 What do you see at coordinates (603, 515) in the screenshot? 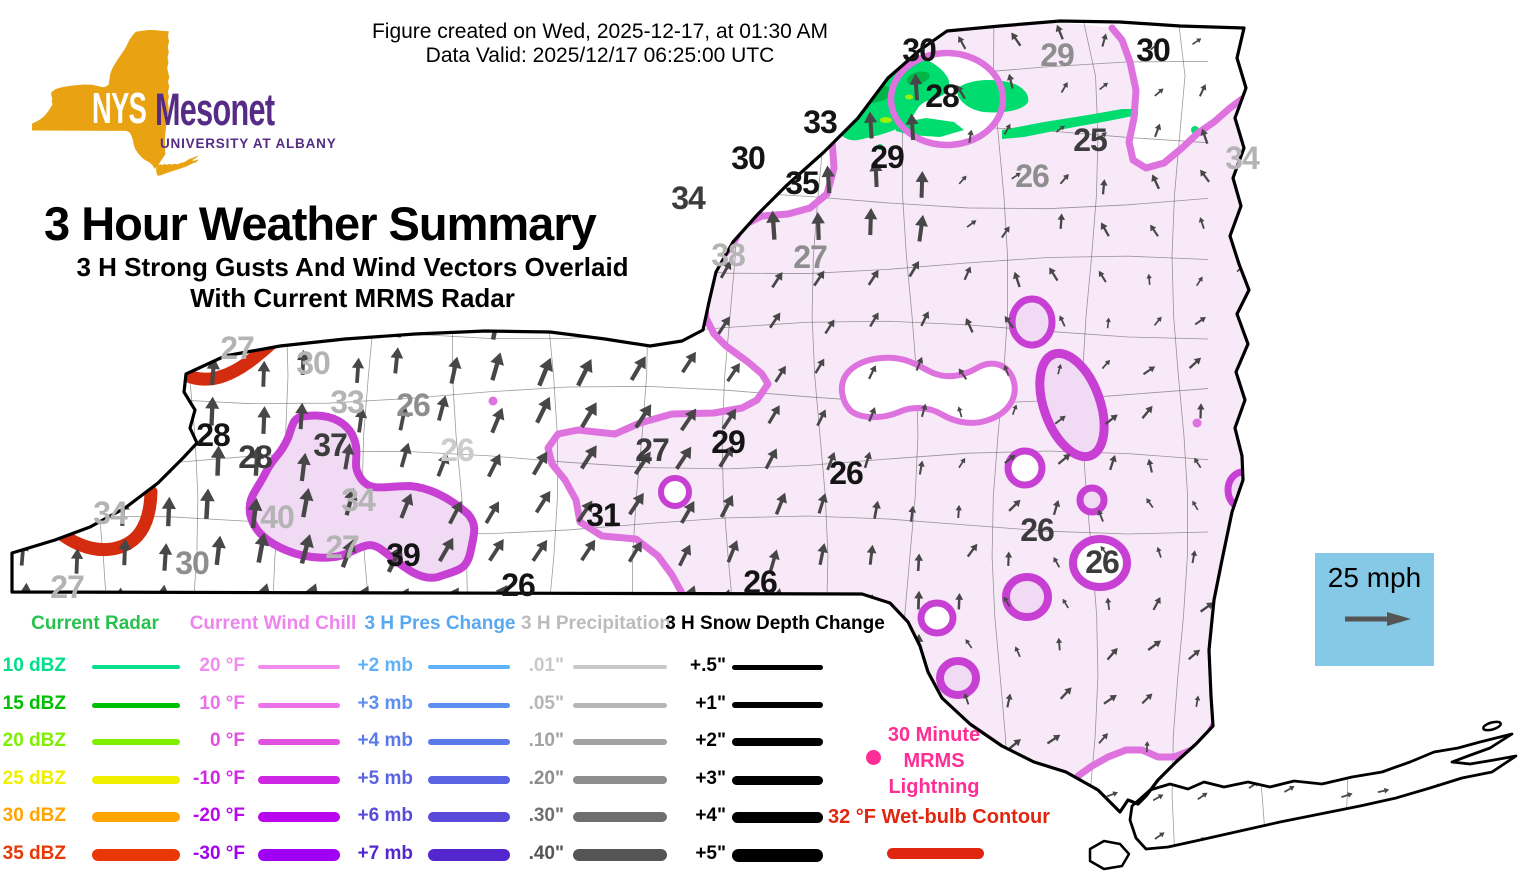
I see `gust-label: 31` at bounding box center [603, 515].